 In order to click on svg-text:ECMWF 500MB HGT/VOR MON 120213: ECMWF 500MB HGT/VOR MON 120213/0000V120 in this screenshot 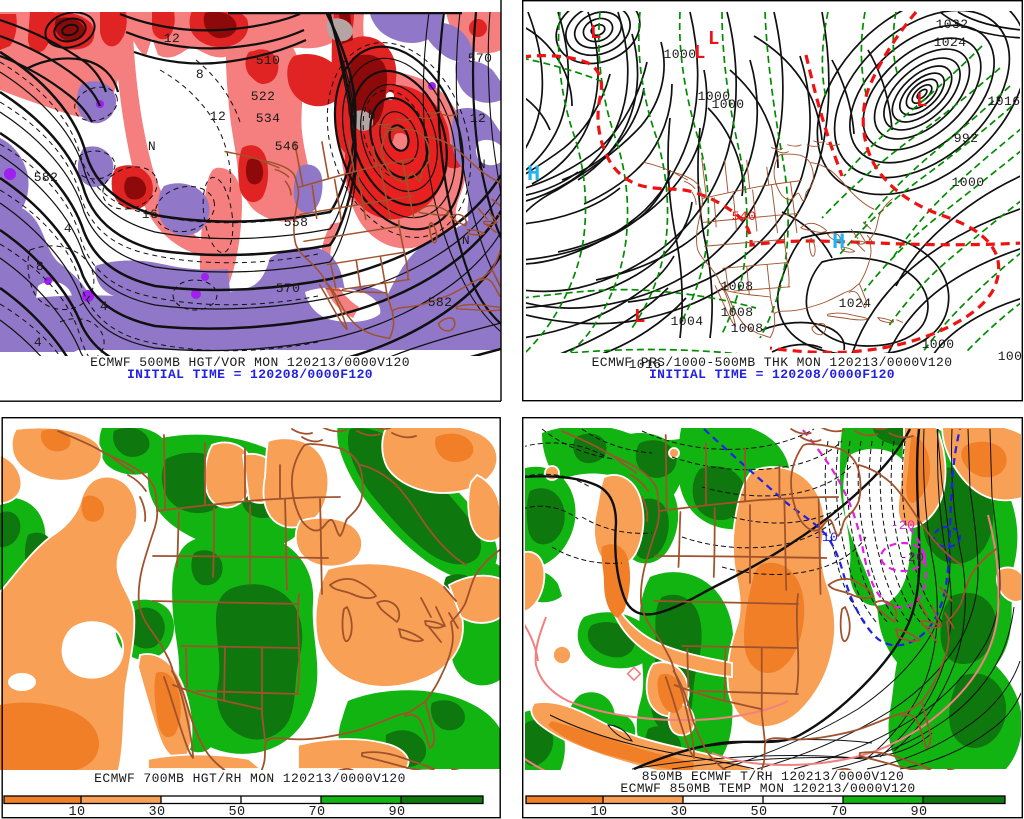, I will do `click(250, 362)`.